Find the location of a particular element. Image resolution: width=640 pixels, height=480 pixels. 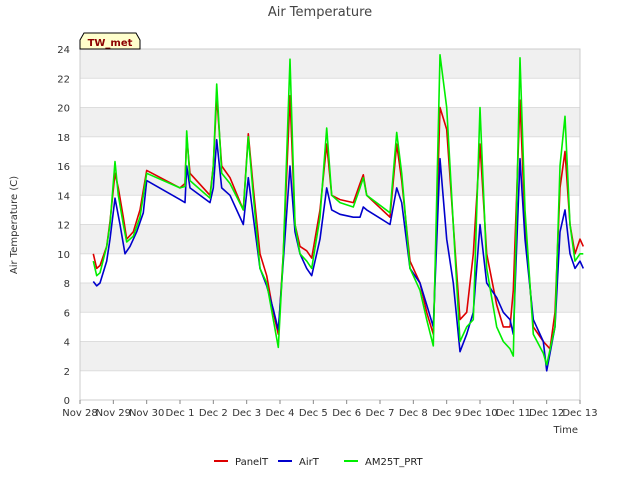

x-tick-label: Dec 5 is located at coordinates (313, 413).